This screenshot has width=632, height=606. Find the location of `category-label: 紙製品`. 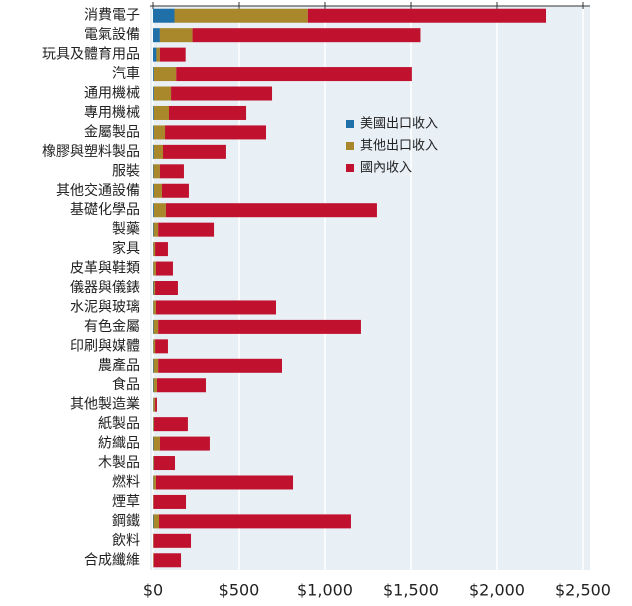

category-label: 紙製品 is located at coordinates (119, 424).